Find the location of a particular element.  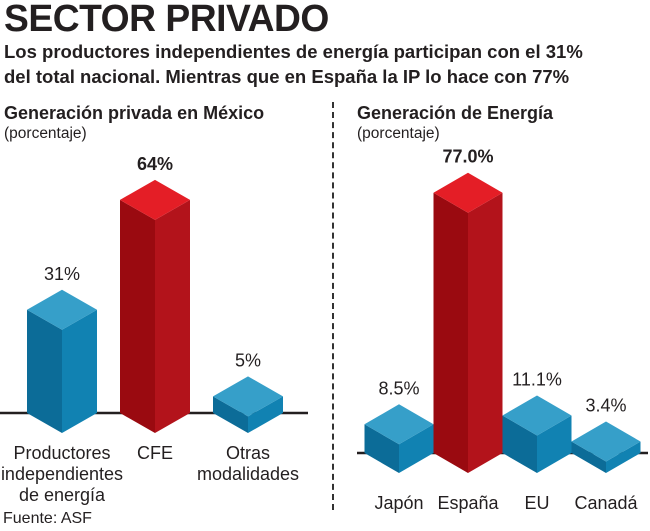

mexico-value-label: 5% is located at coordinates (248, 360).